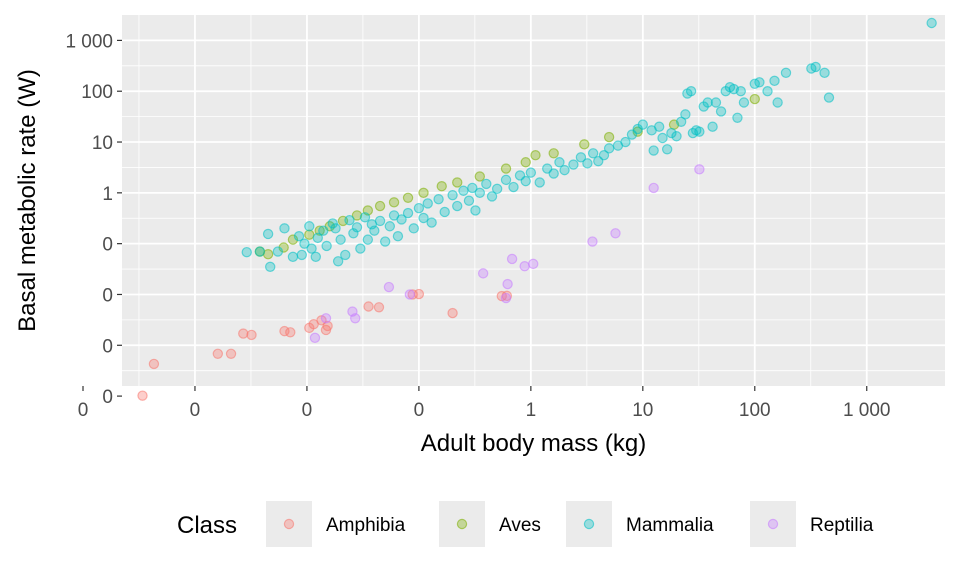  I want to click on legend-item-aves: Aves, so click(490, 524).